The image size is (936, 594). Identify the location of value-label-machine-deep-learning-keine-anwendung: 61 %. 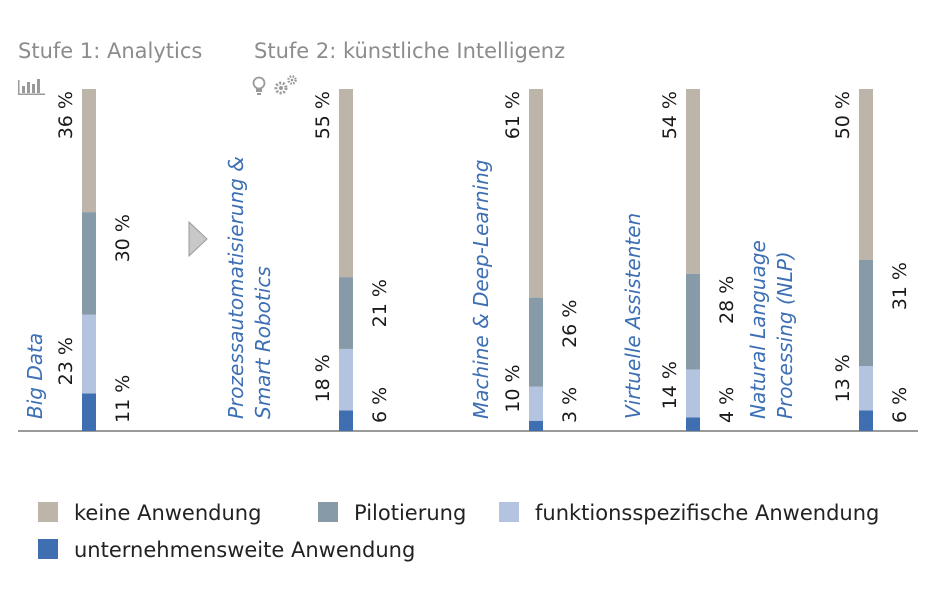
(513, 115).